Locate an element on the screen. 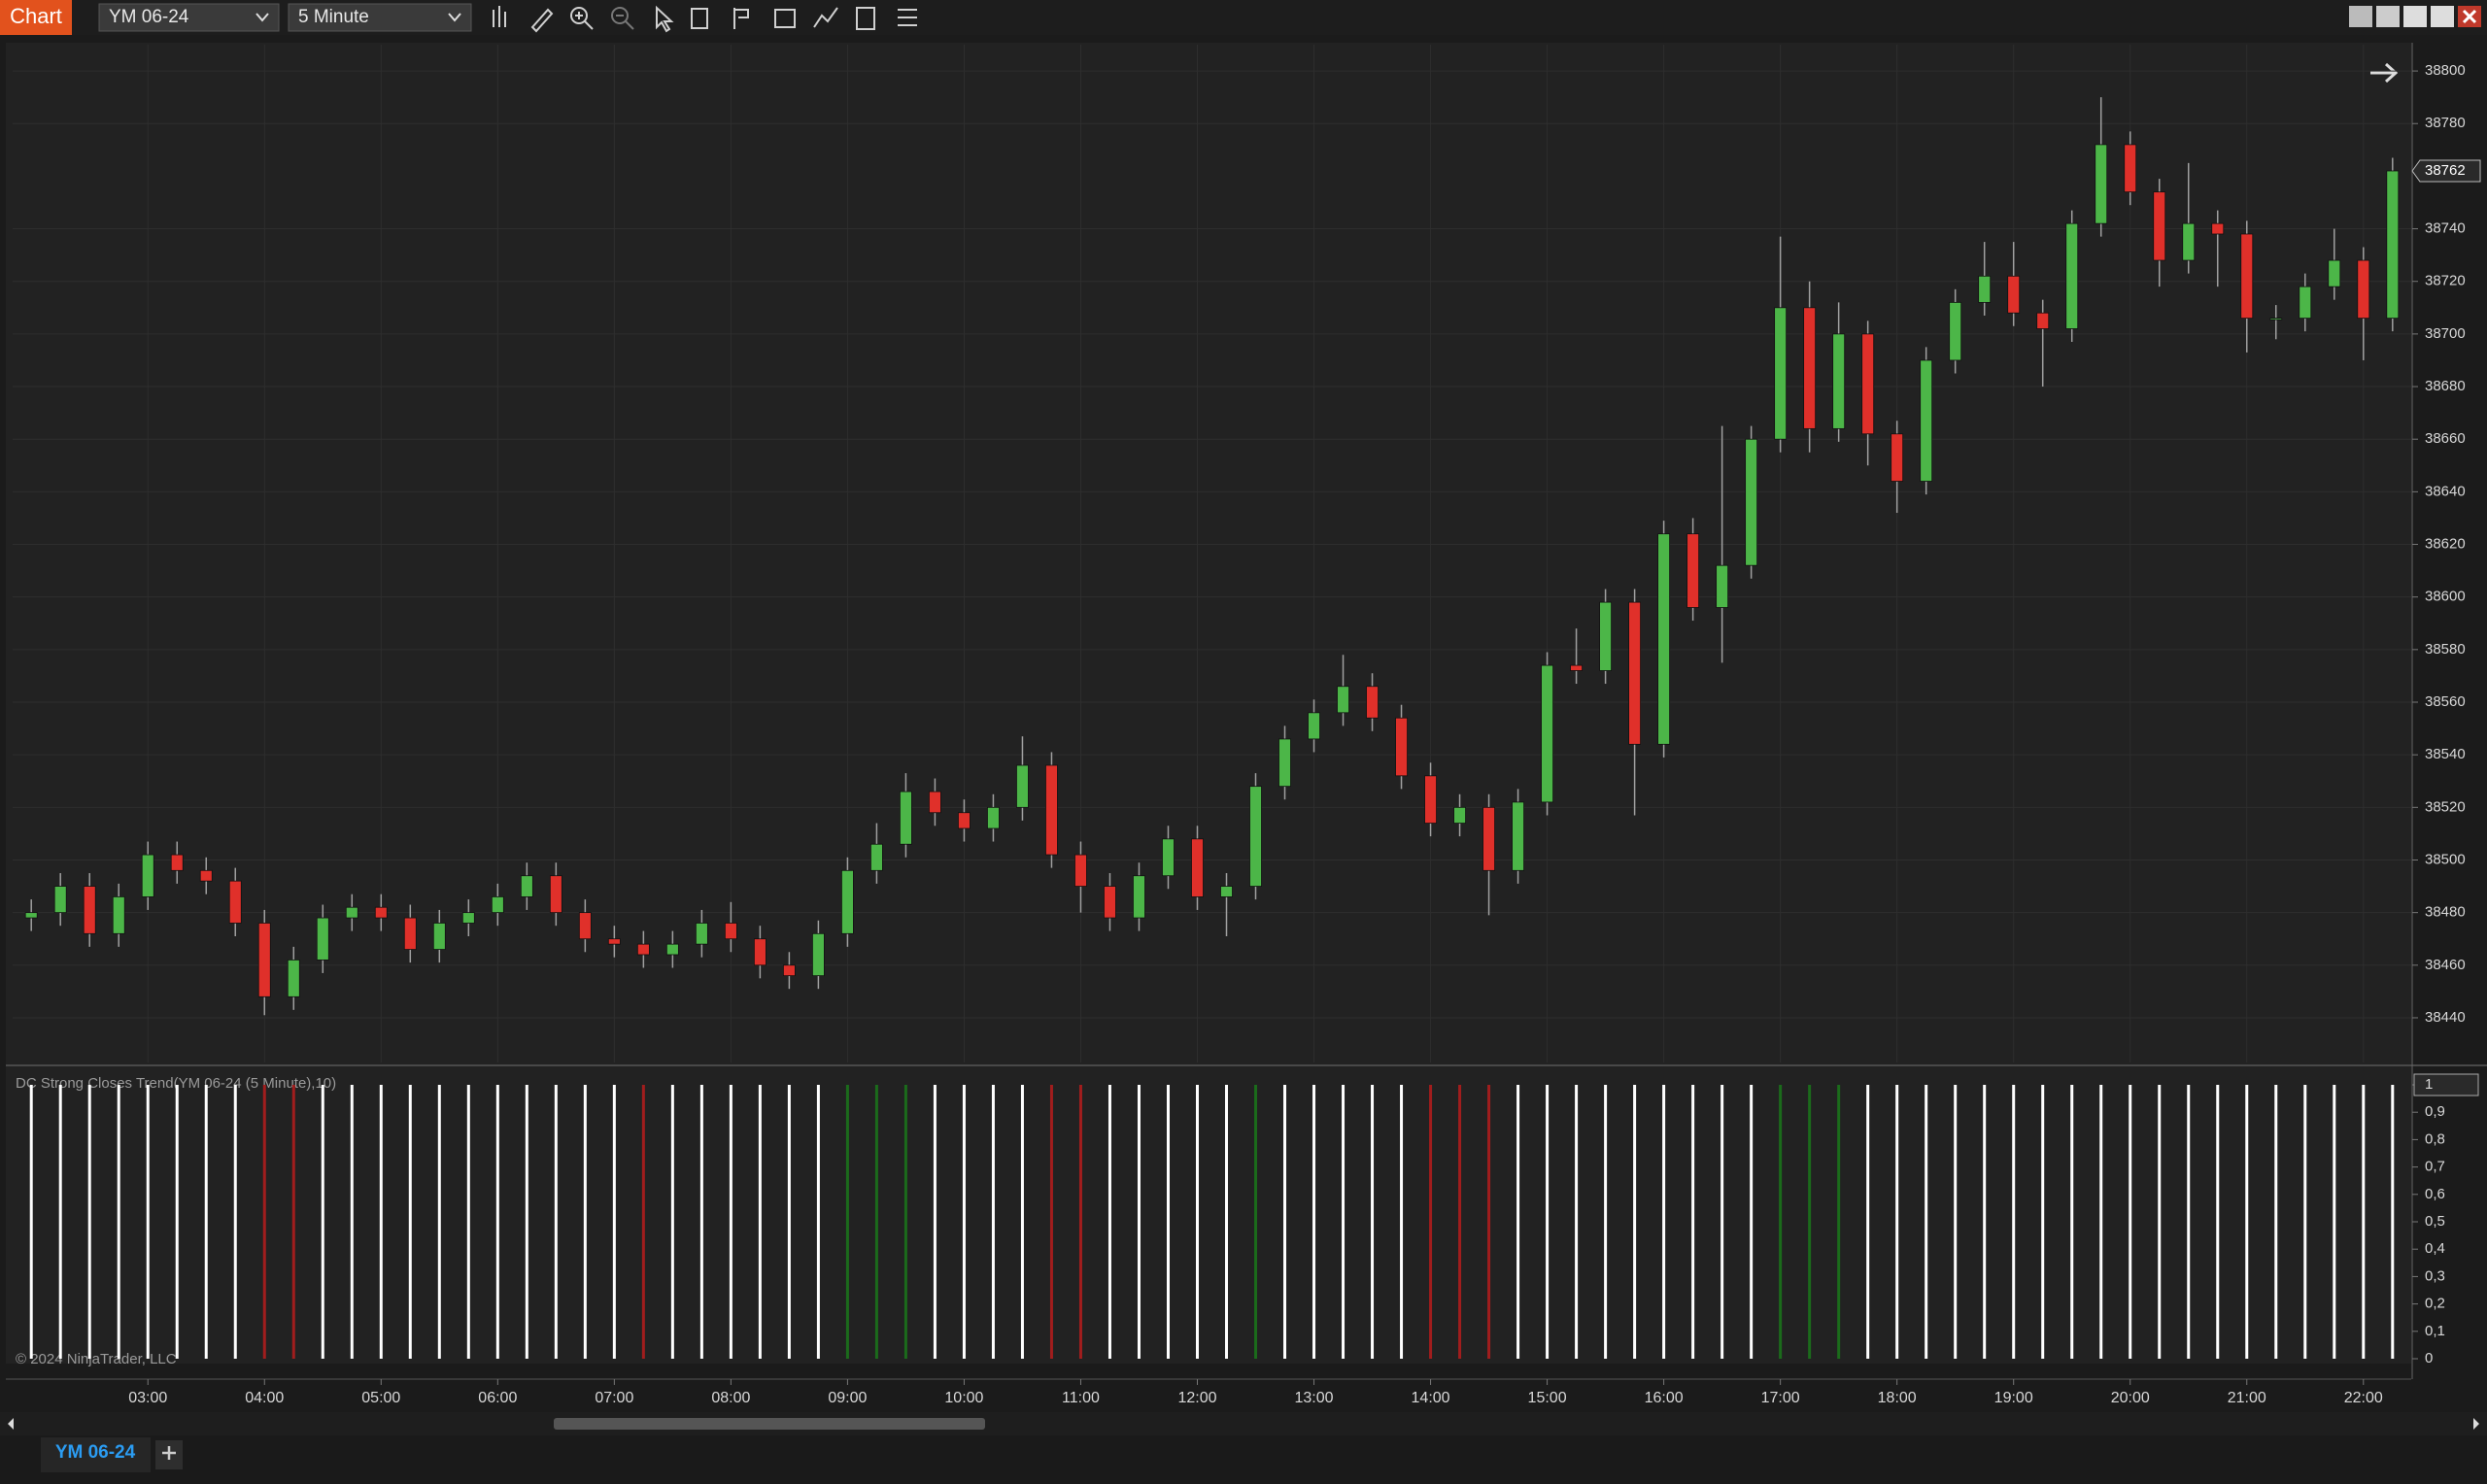 Image resolution: width=2487 pixels, height=1484 pixels. x-tick-label: 22:00 is located at coordinates (2363, 1398).